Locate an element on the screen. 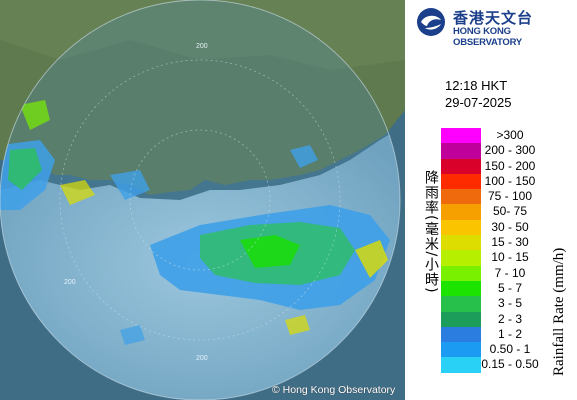 This screenshot has width=577, height=400. legend-label: 10 - 15 is located at coordinates (510, 257).